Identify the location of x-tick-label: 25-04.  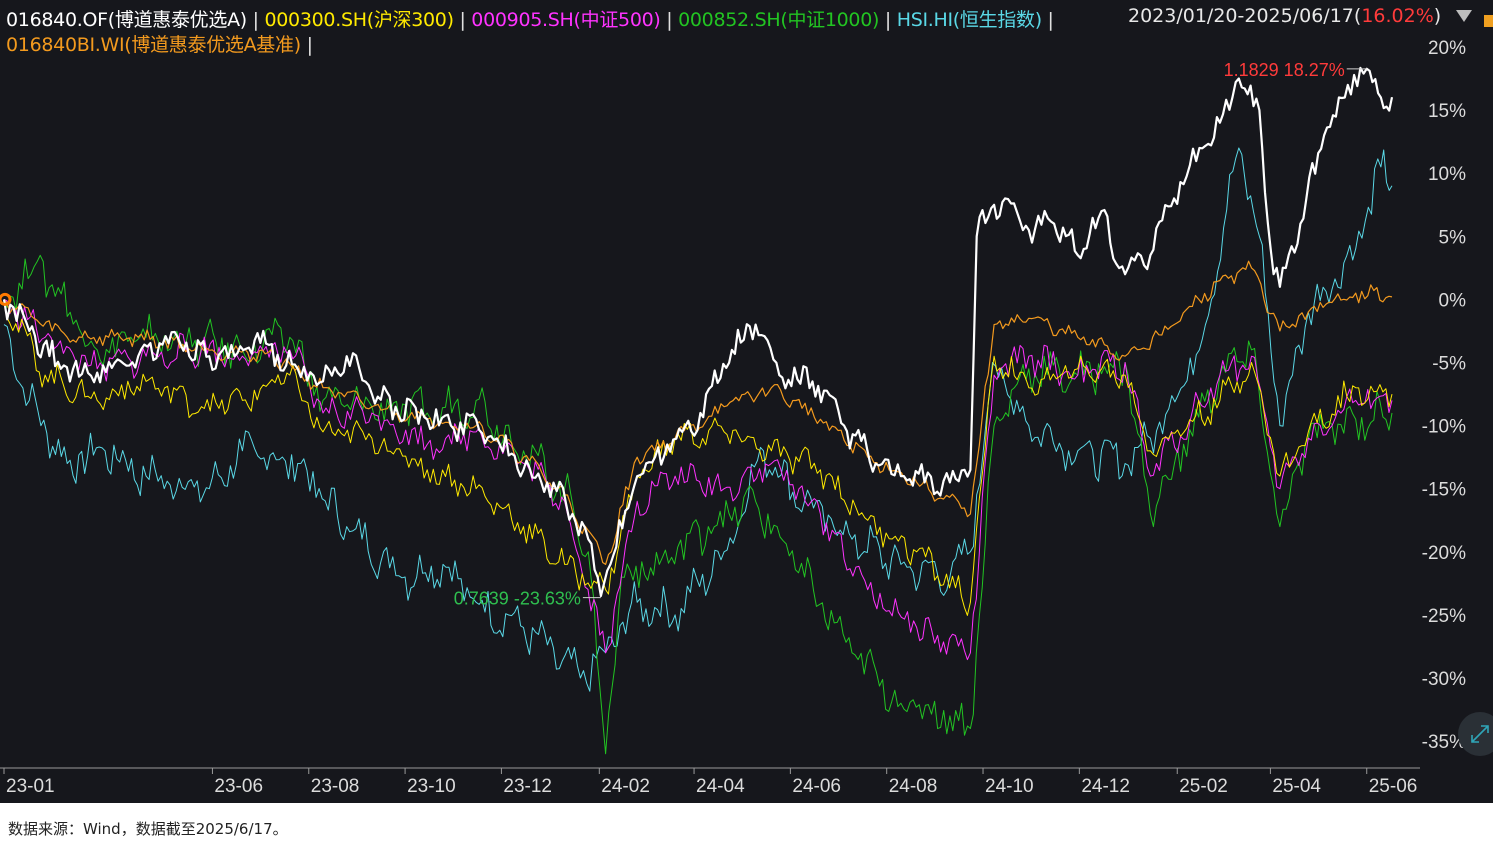
(1296, 786).